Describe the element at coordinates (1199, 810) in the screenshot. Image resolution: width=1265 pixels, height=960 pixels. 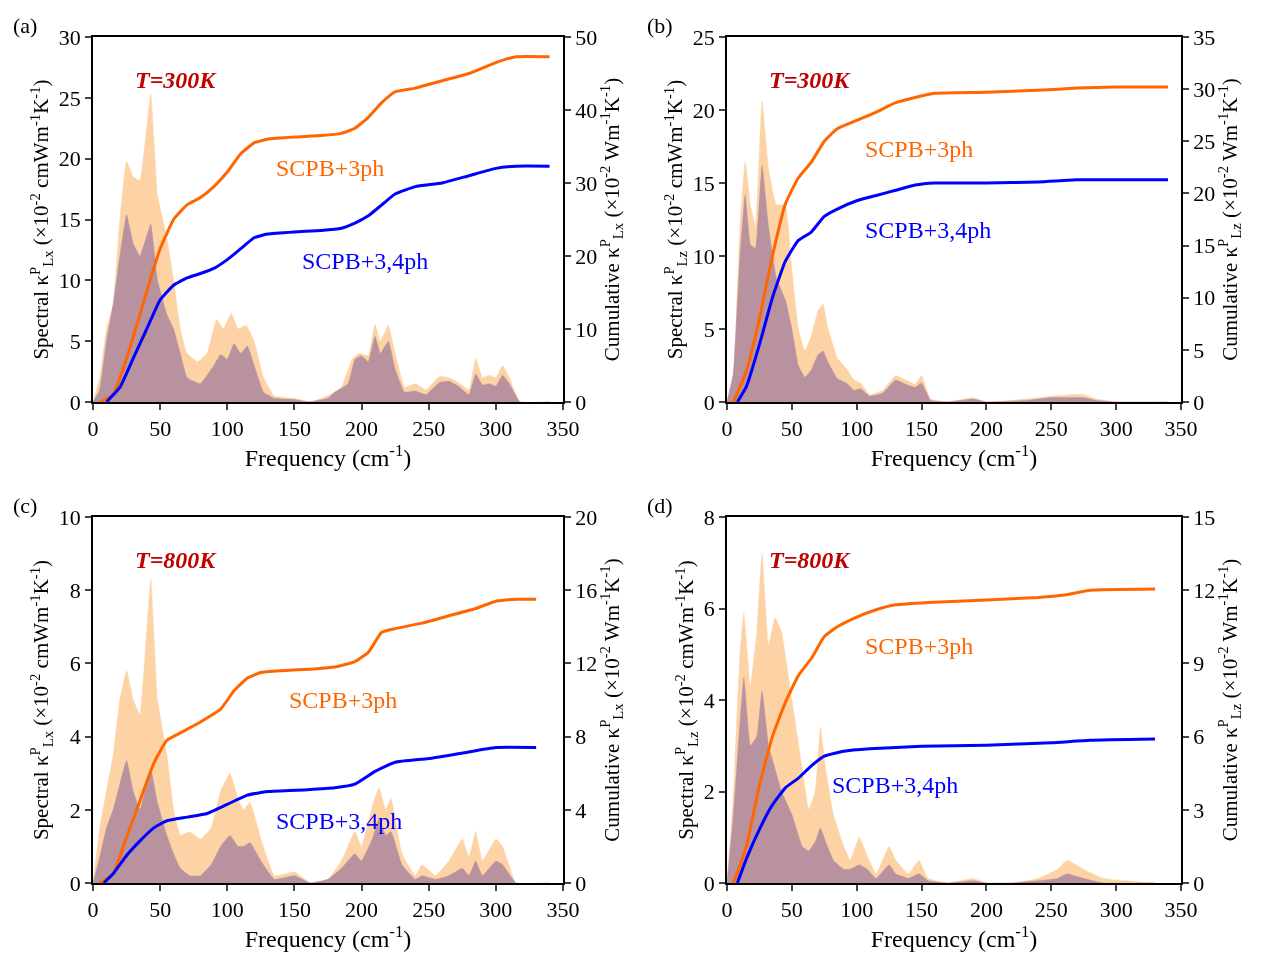
I see `y2-tick-label: 3` at that location.